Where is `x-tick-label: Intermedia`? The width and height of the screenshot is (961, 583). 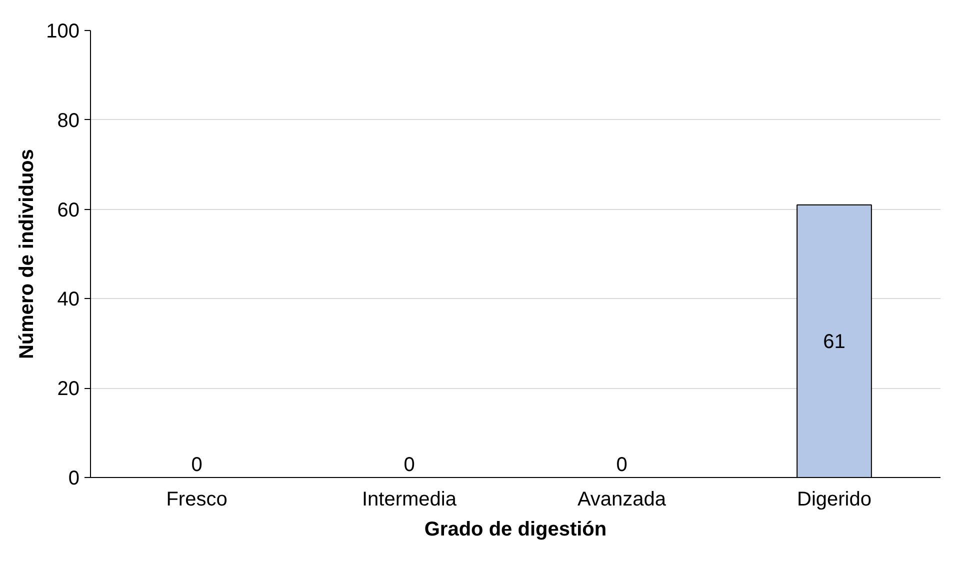
x-tick-label: Intermedia is located at coordinates (410, 499).